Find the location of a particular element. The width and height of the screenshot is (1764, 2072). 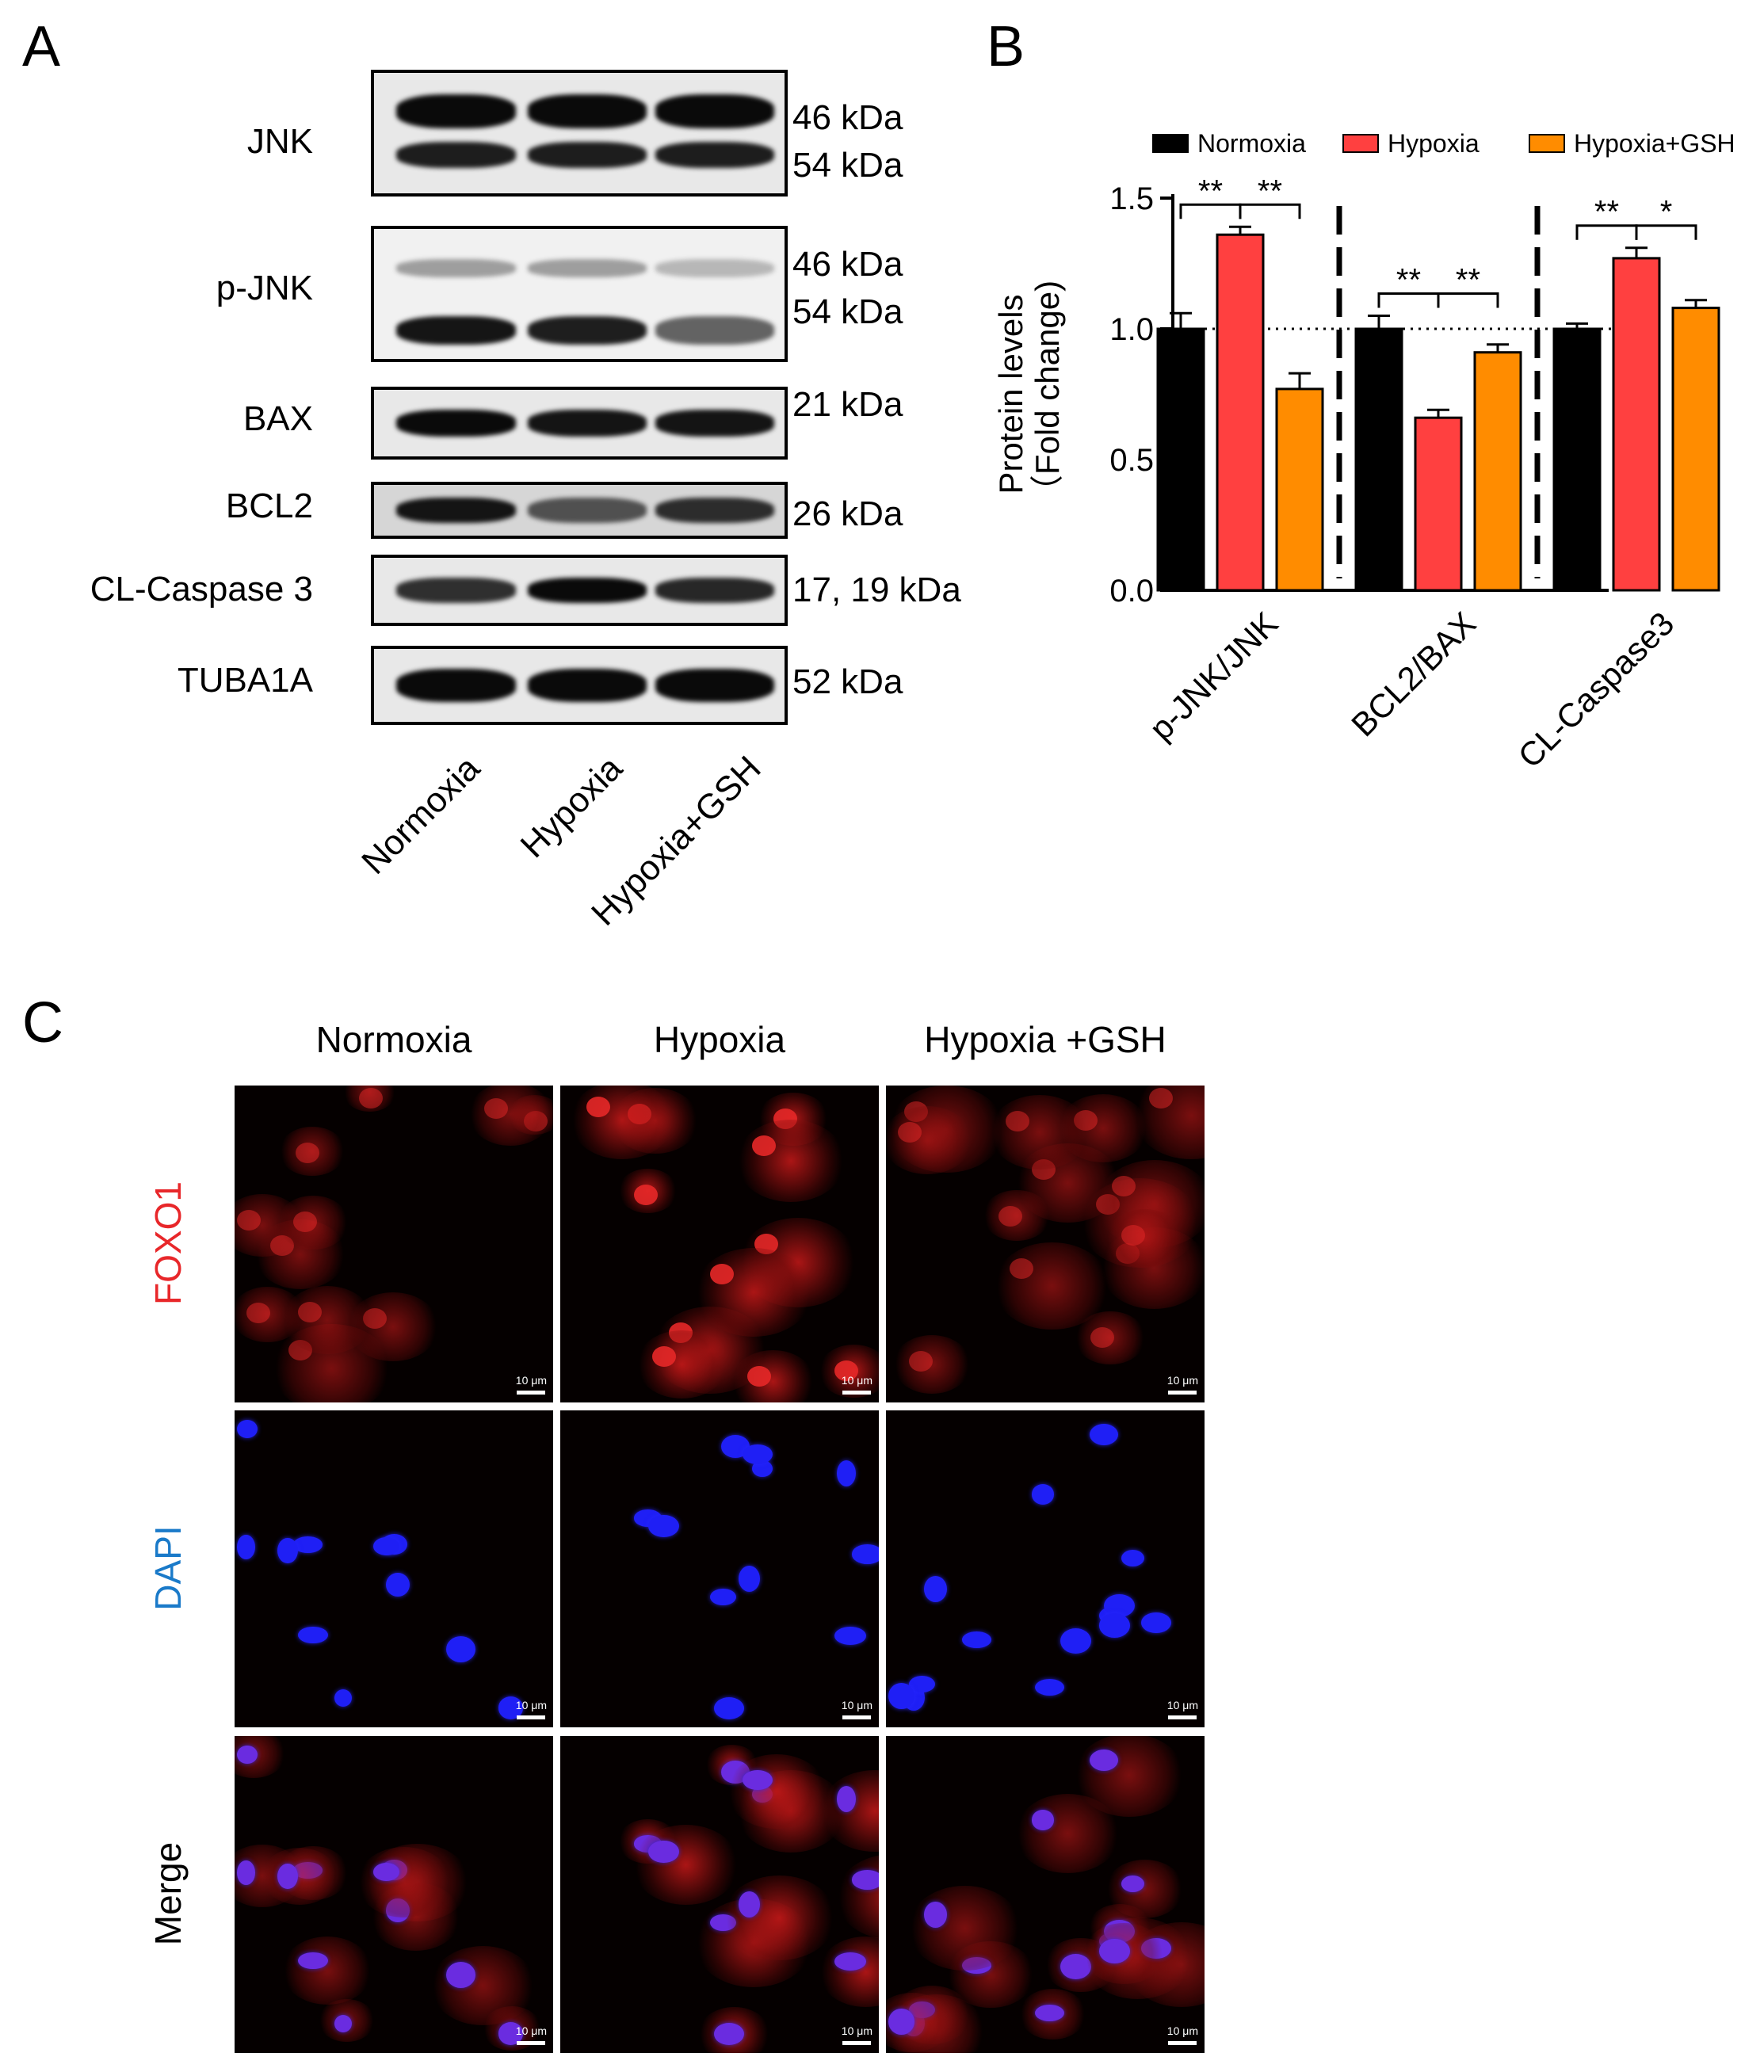

x-tick-label: BCL2/BAX is located at coordinates (1413, 674).